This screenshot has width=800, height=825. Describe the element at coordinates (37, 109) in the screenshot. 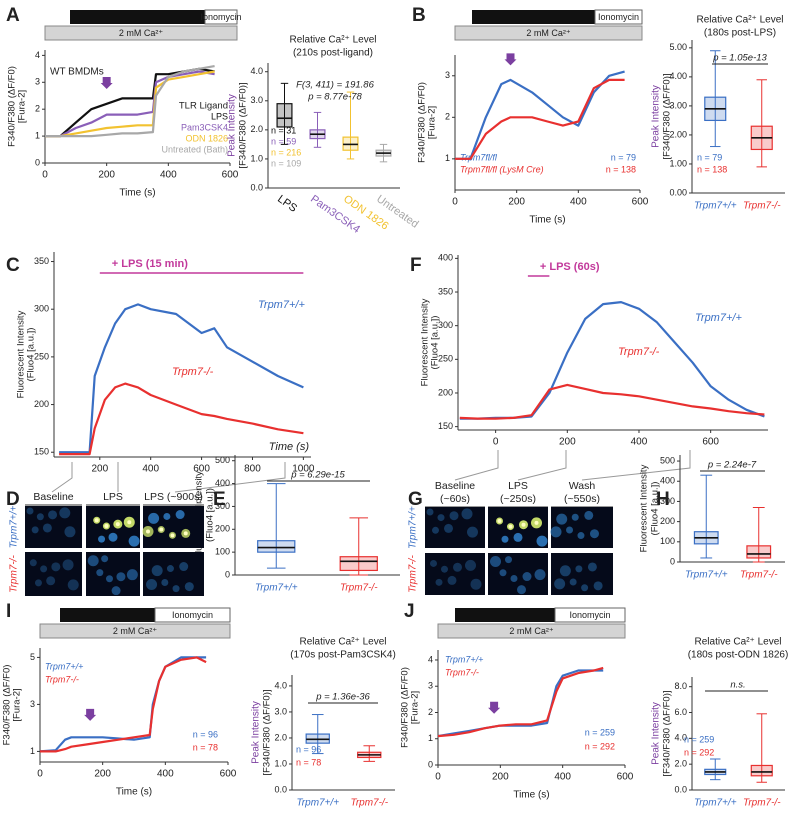

I see `y-tick-label: 2` at that location.